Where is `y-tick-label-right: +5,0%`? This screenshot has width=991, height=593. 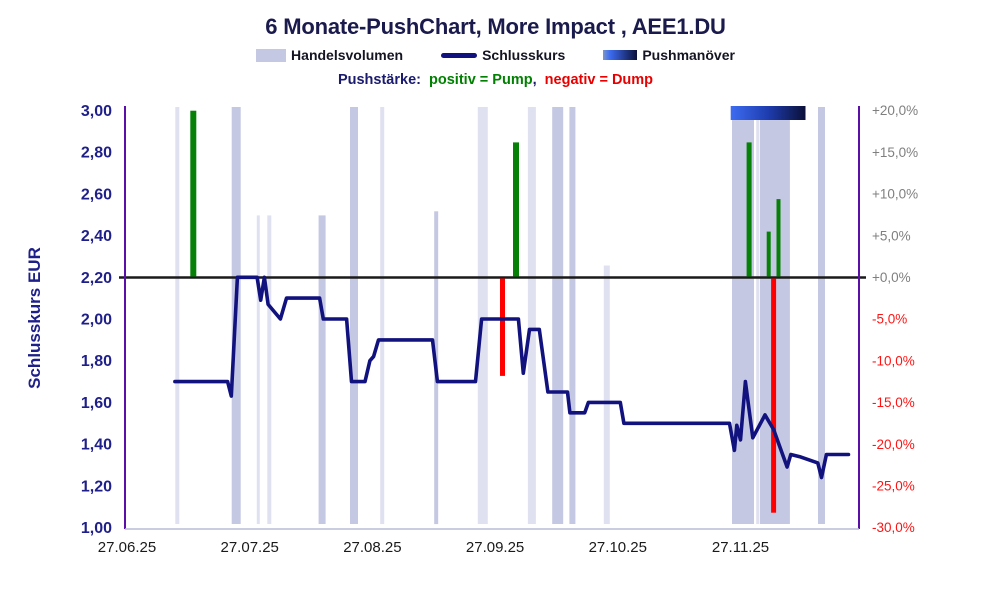 y-tick-label-right: +5,0% is located at coordinates (891, 235).